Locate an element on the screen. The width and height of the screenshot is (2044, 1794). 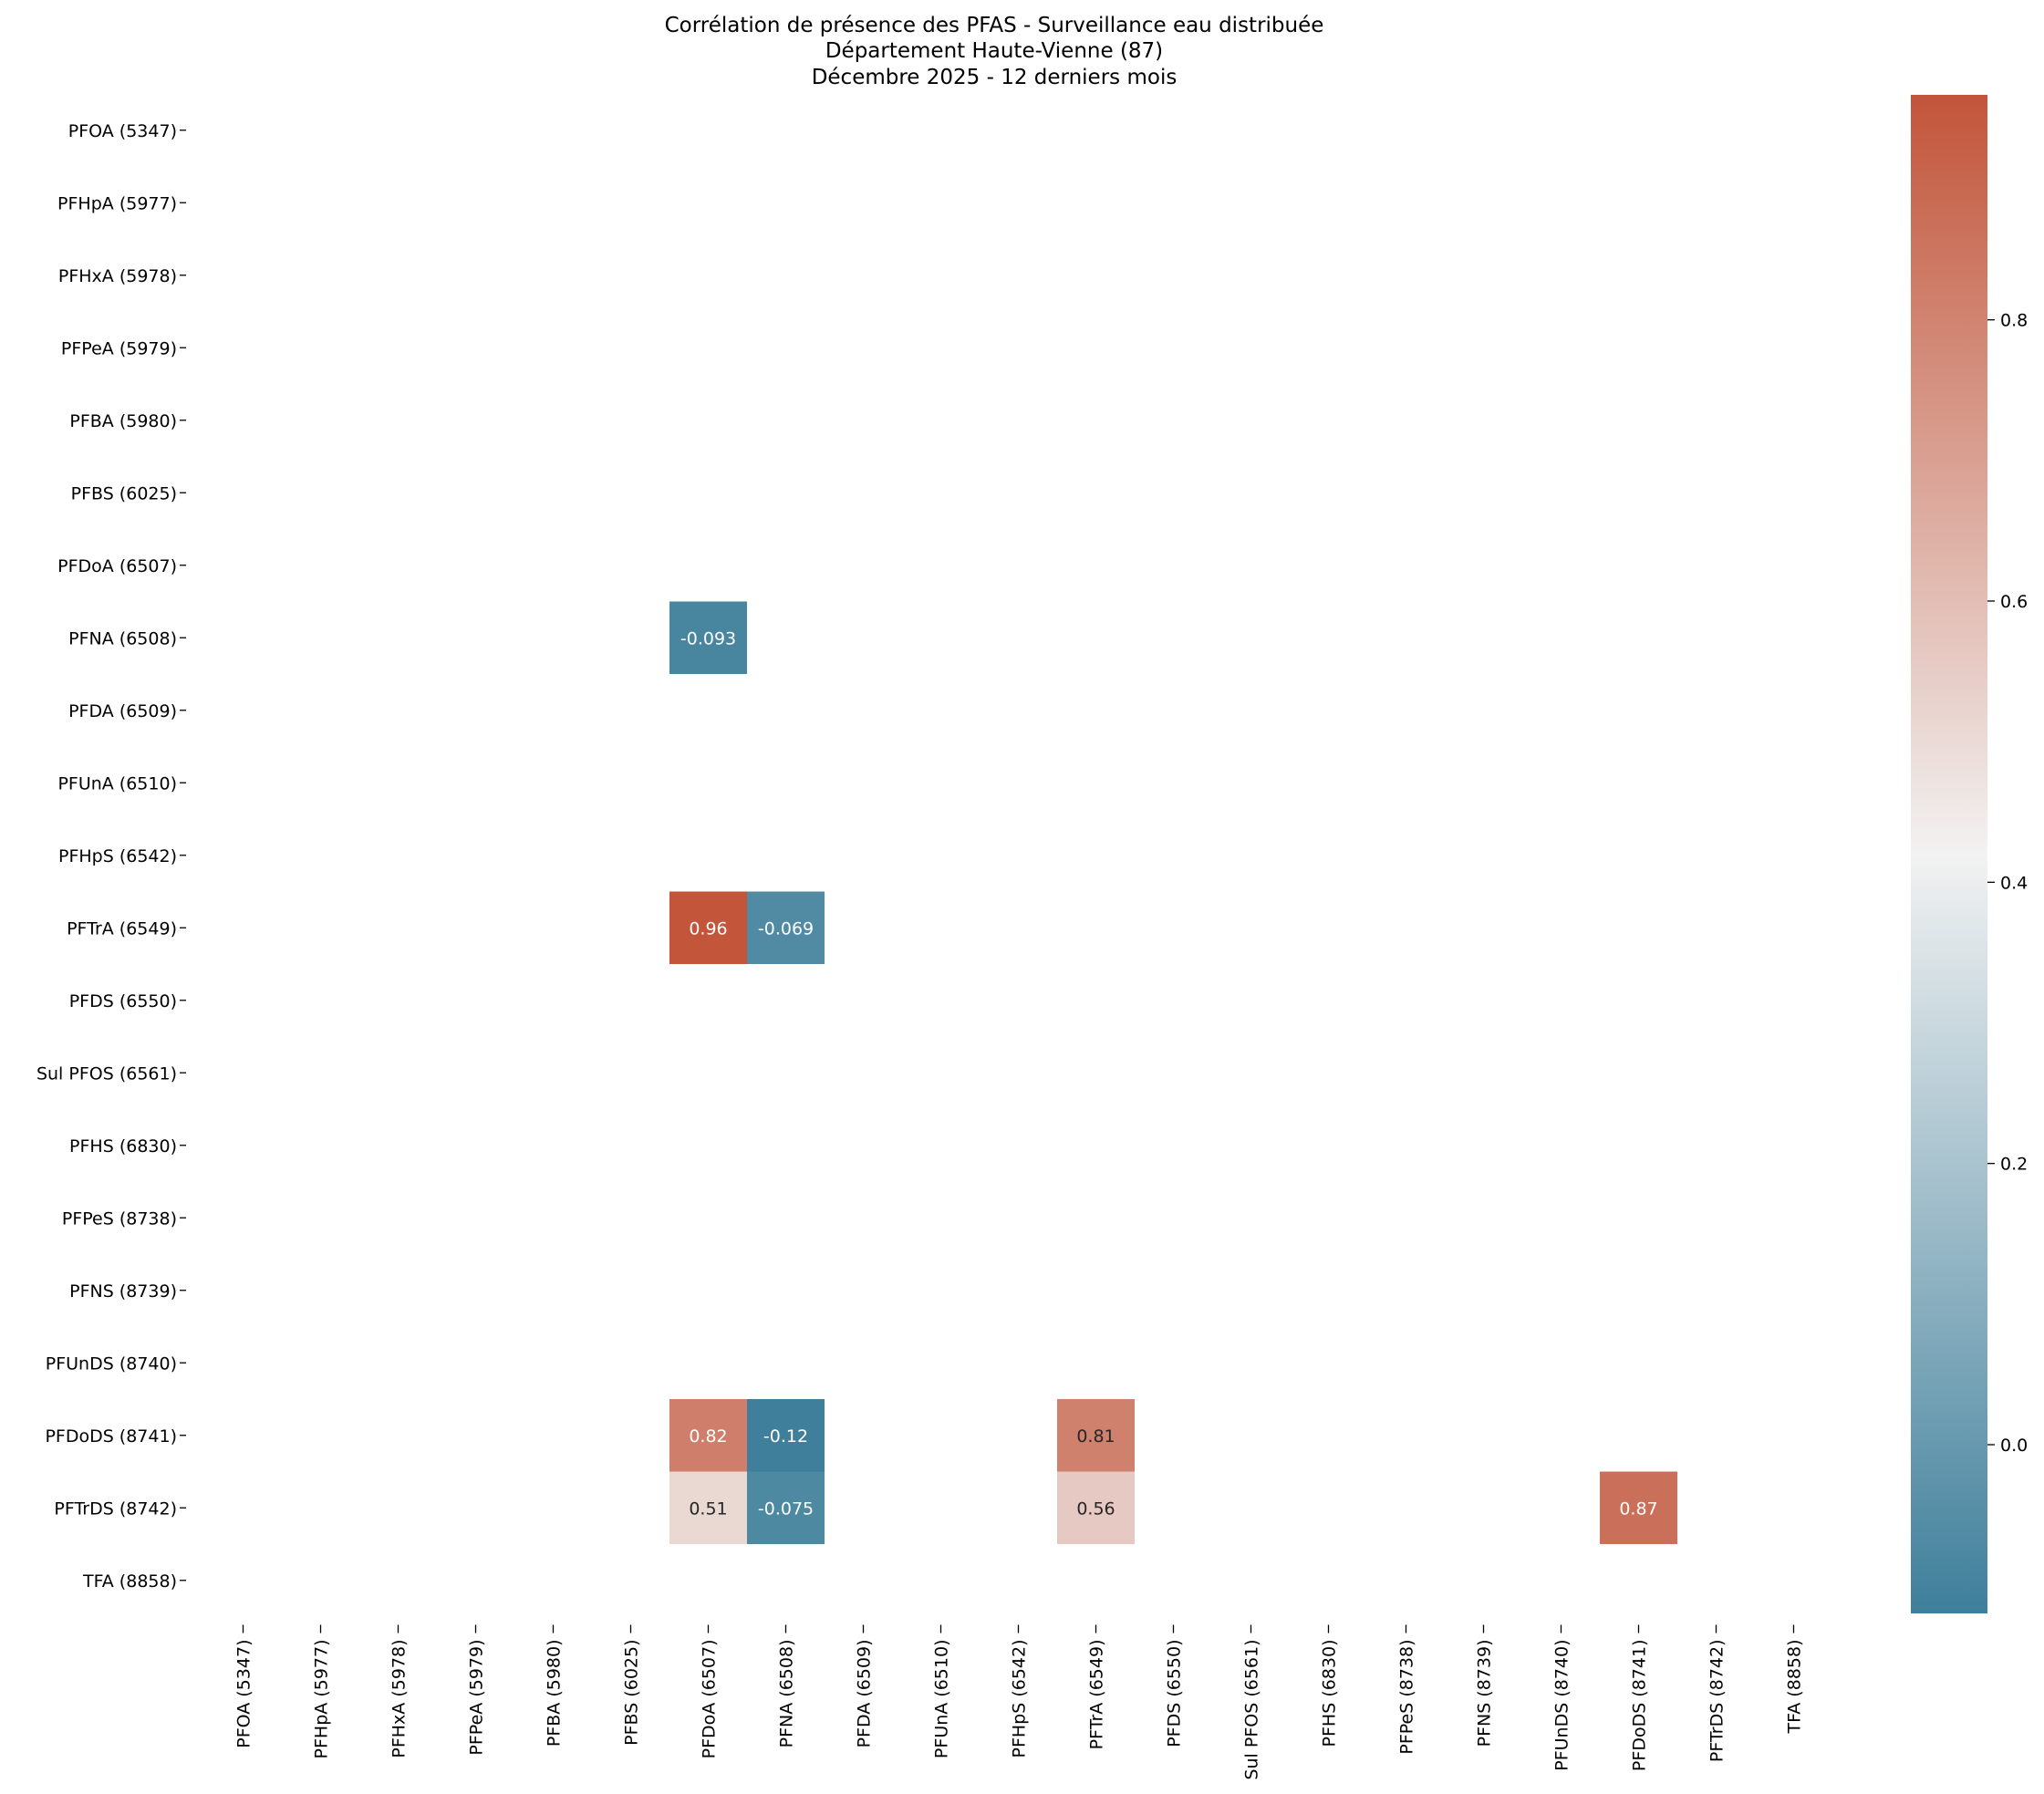
x-tick-label: PFDoA (6507) is located at coordinates (710, 1699).